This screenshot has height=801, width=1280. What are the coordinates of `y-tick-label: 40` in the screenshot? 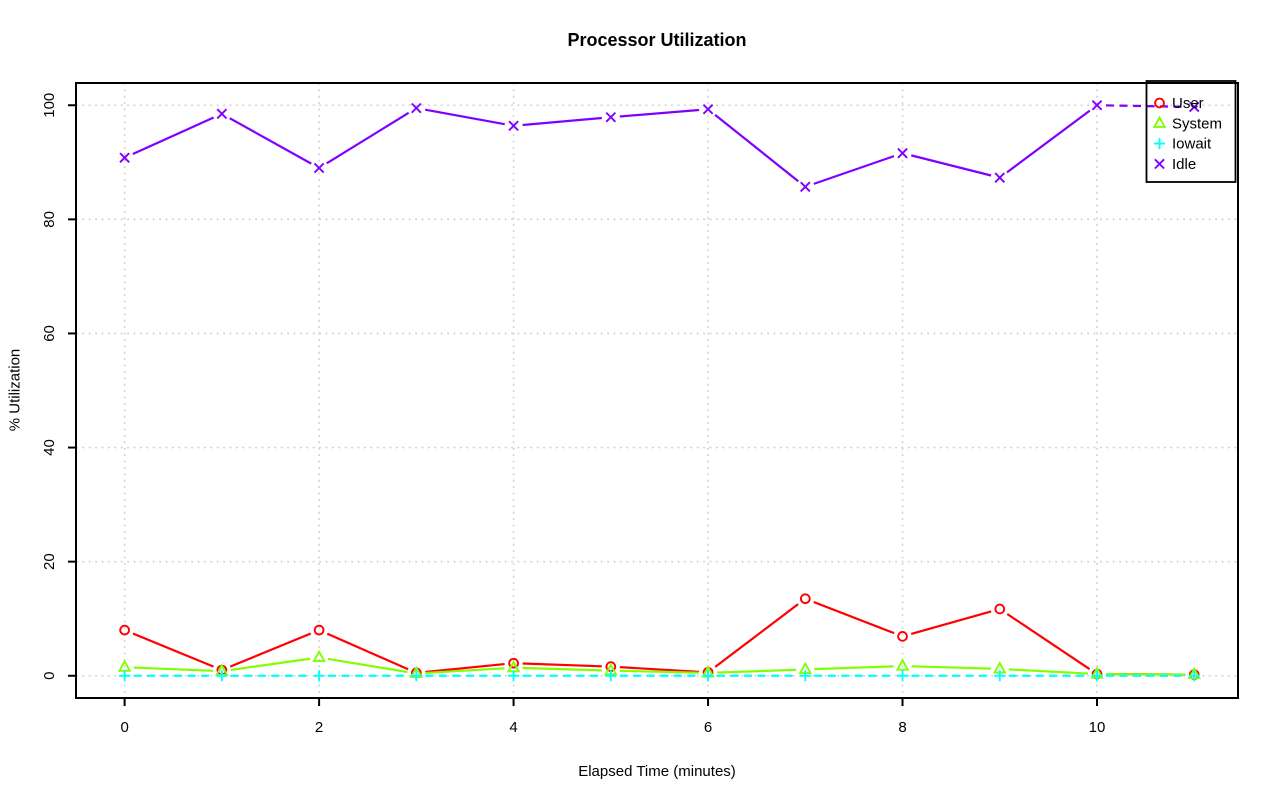 It's located at (49, 447).